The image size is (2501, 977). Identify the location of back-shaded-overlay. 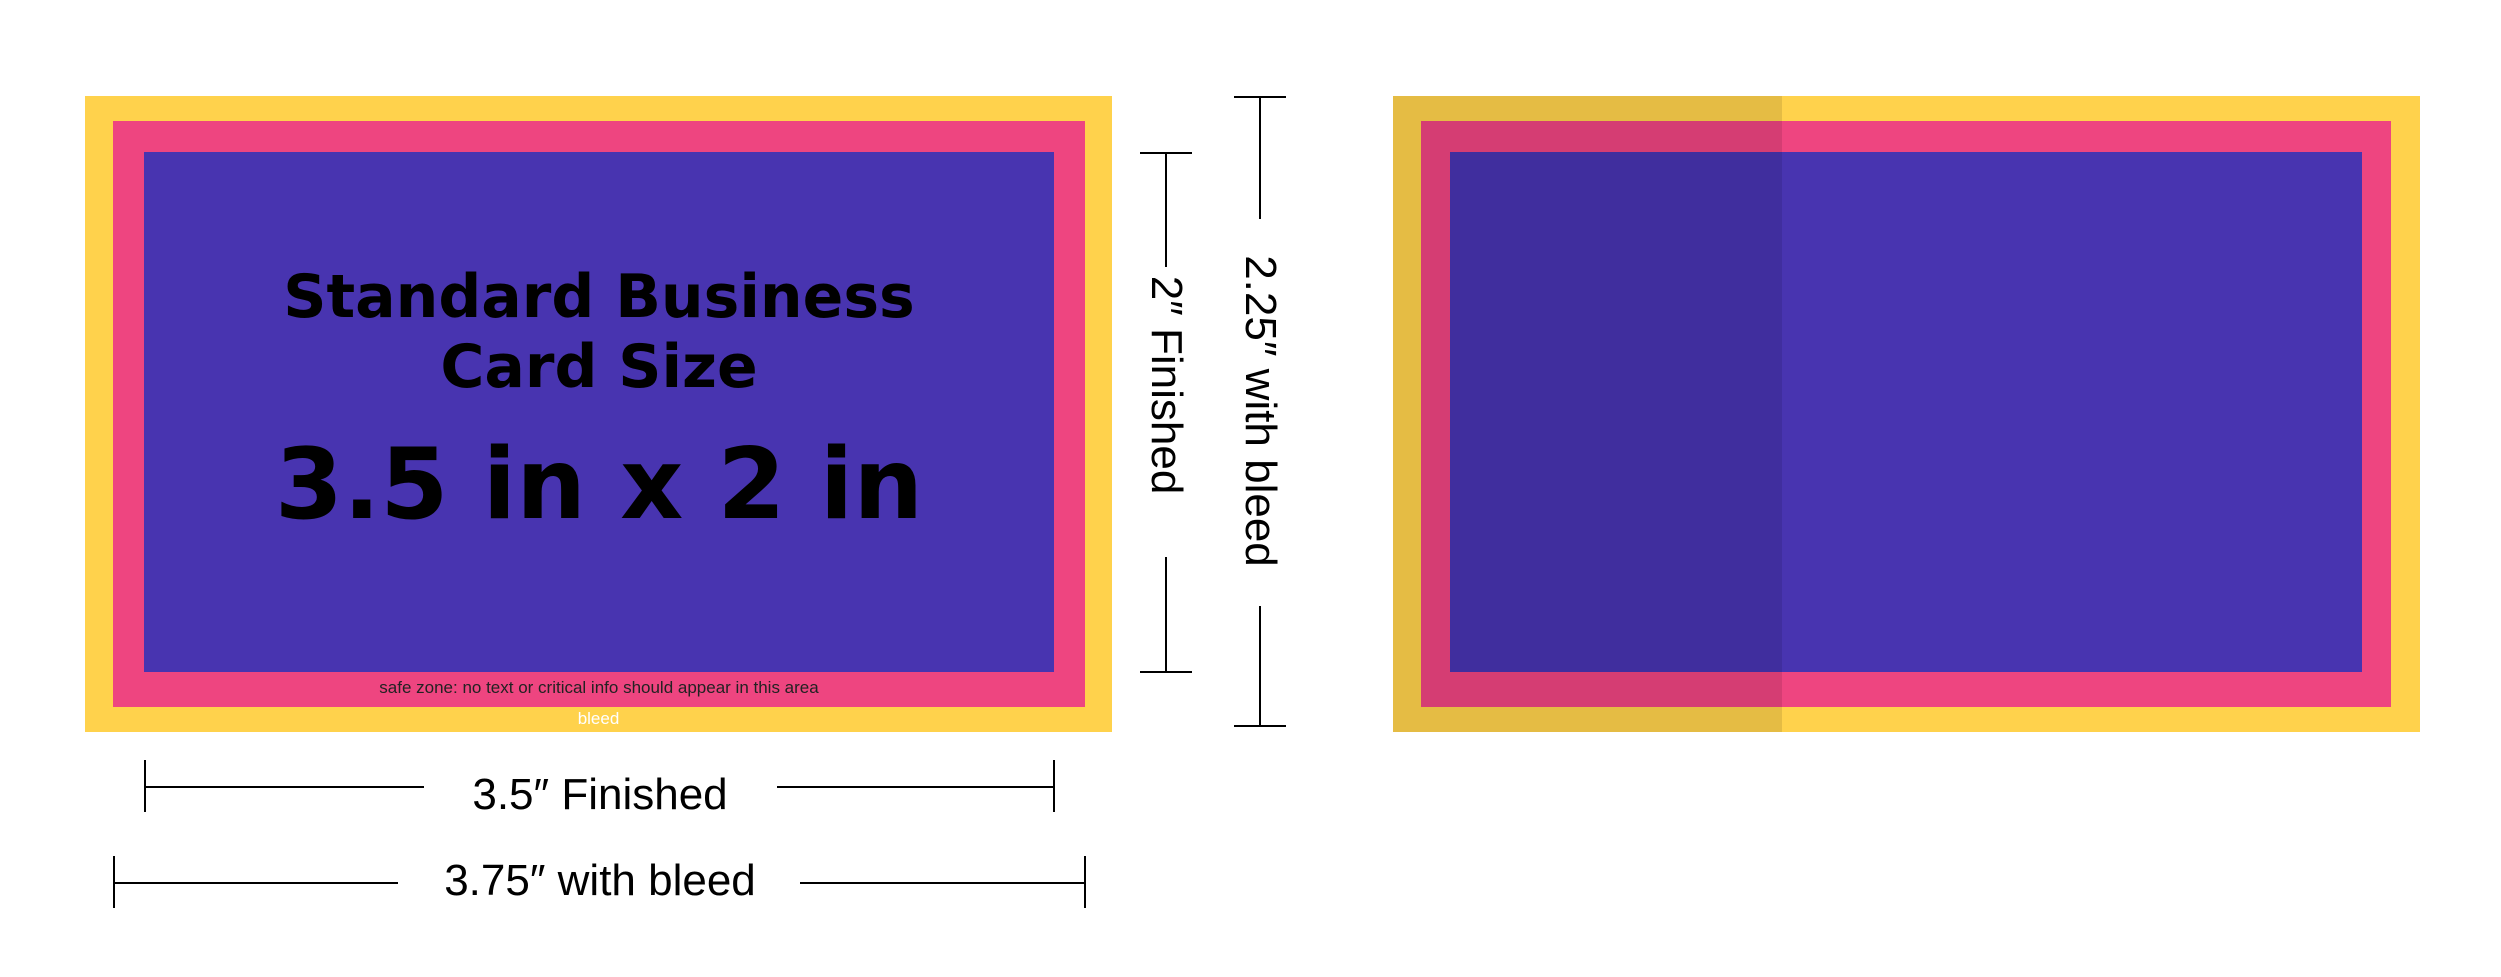
(1587, 414).